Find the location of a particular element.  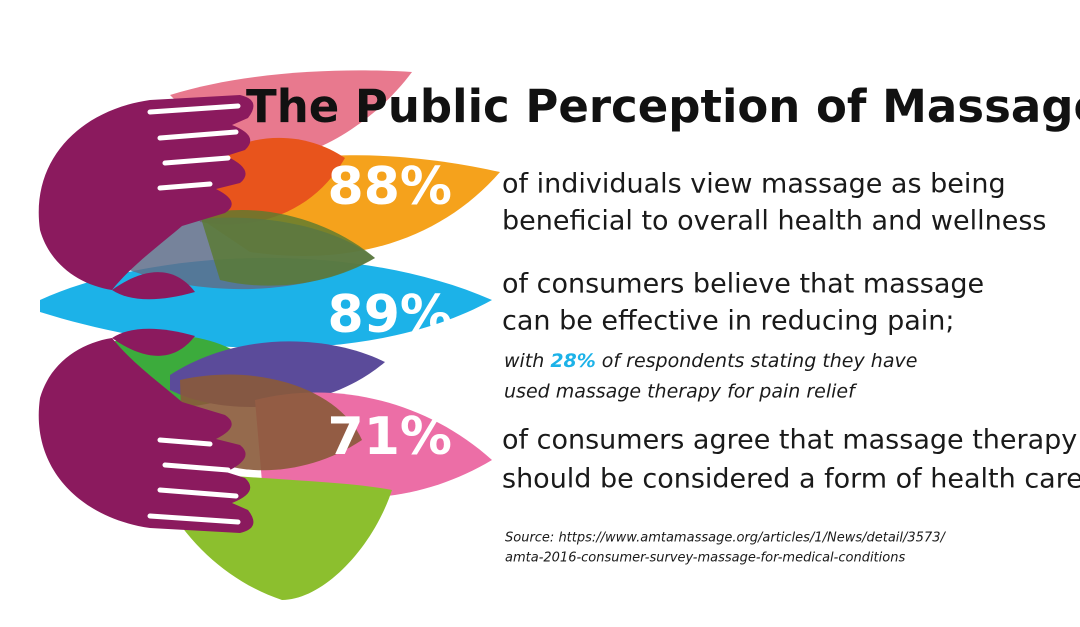

stat-text: can be effective in reducing pain; is located at coordinates (728, 321).